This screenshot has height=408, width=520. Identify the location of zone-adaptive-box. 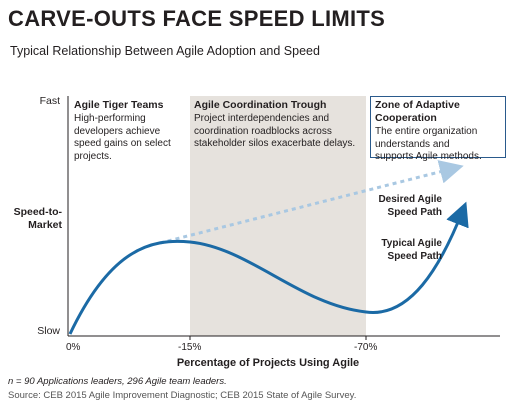
(438, 127).